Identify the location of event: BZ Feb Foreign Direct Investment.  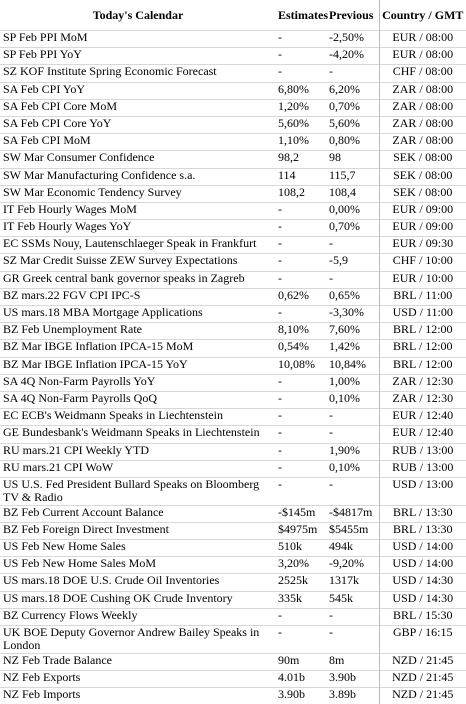
(138, 530).